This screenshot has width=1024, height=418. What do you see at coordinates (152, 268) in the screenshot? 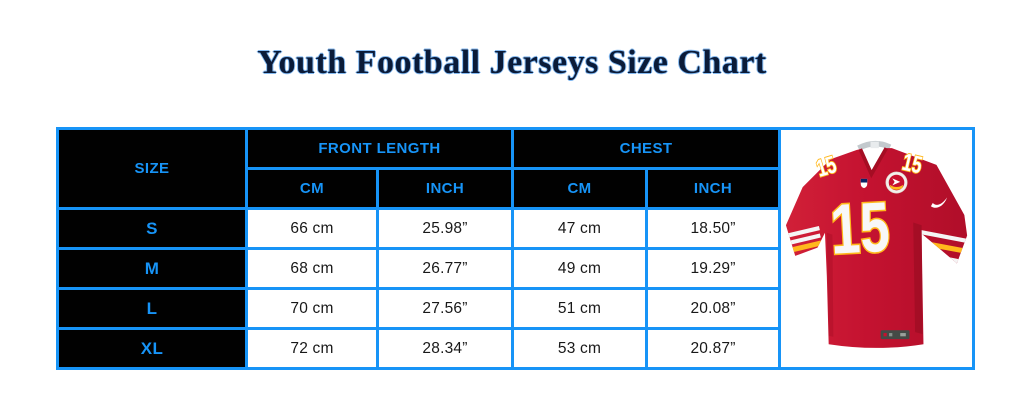
I see `size-cell-m: M` at bounding box center [152, 268].